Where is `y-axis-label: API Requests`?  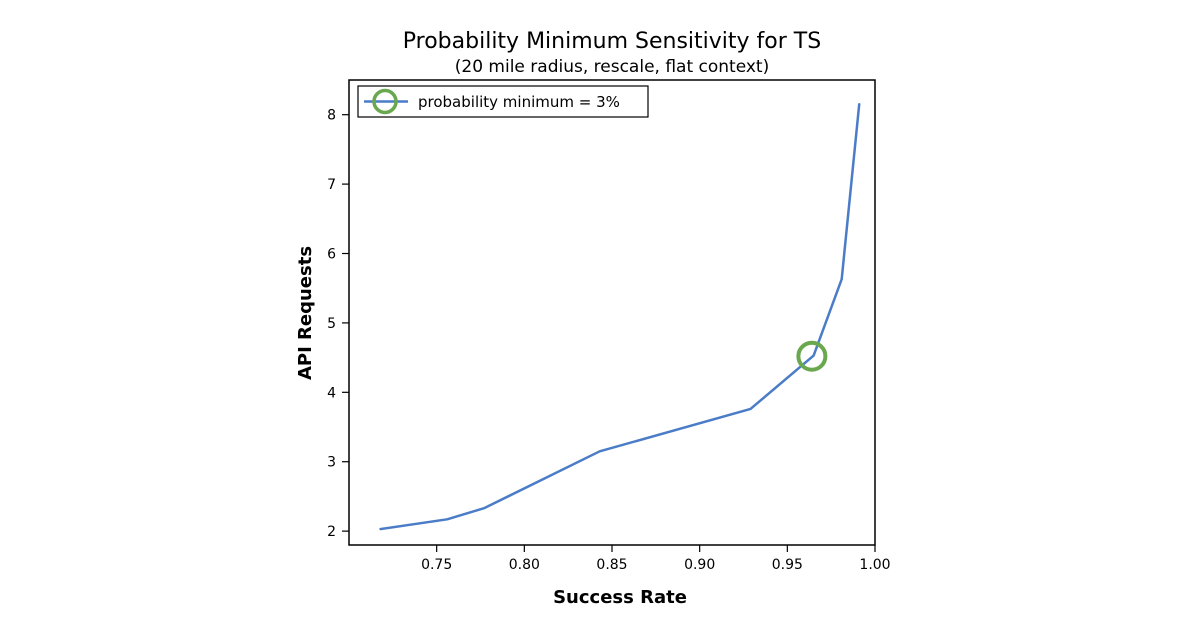
y-axis-label: API Requests is located at coordinates (305, 313).